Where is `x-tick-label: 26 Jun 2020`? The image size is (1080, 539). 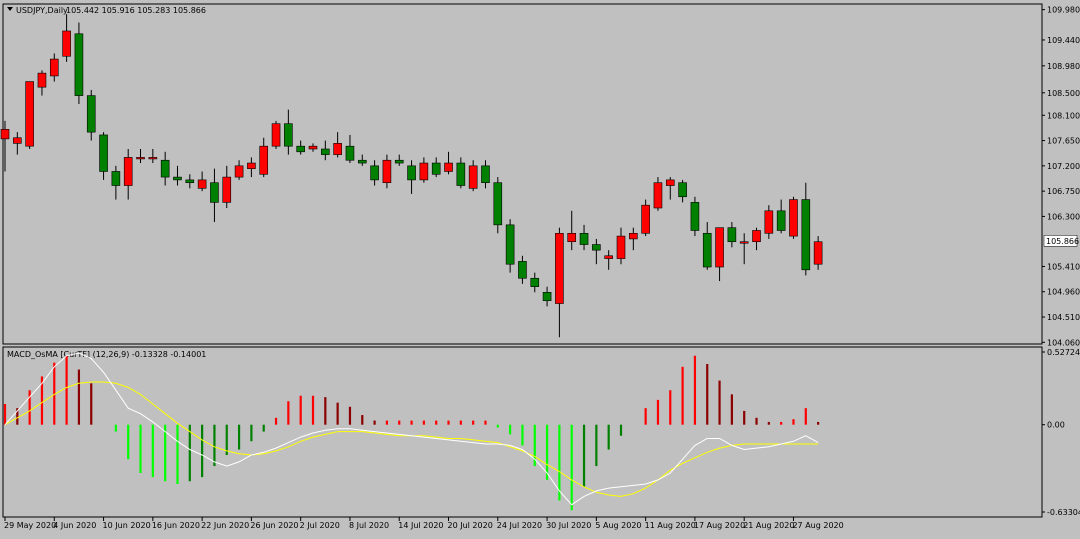 x-tick-label: 26 Jun 2020 is located at coordinates (274, 525).